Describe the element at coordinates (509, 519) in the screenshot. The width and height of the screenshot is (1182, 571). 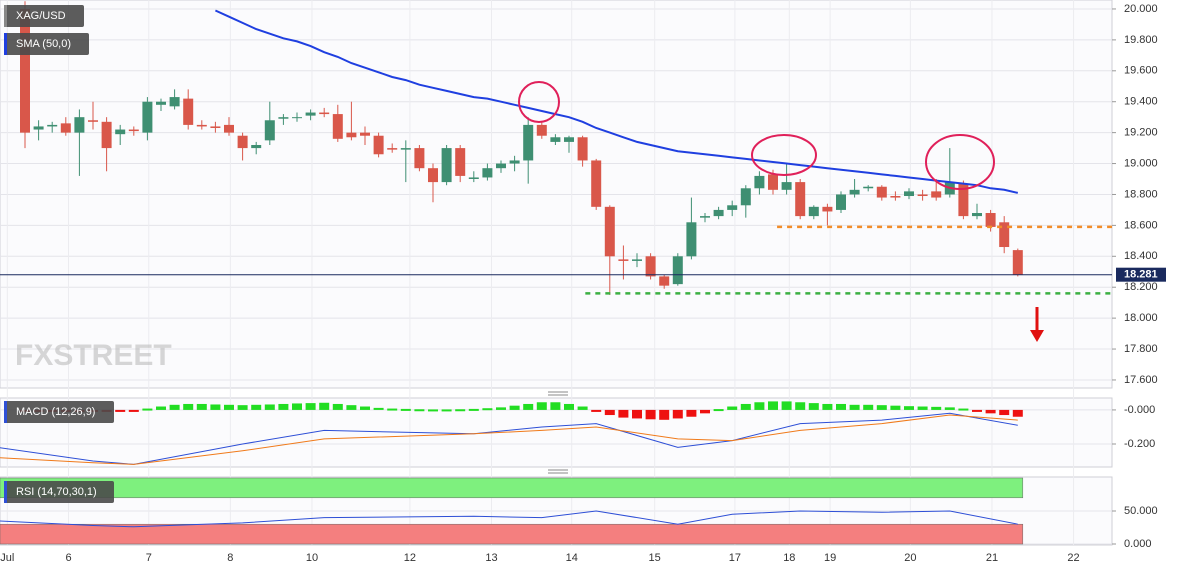
I see `rsi-line` at that location.